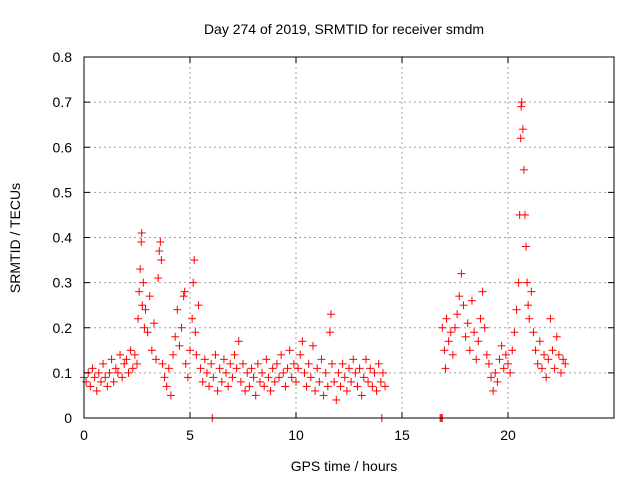 The image size is (640, 480). Describe the element at coordinates (68, 418) in the screenshot. I see `y-tick-label: 0` at that location.